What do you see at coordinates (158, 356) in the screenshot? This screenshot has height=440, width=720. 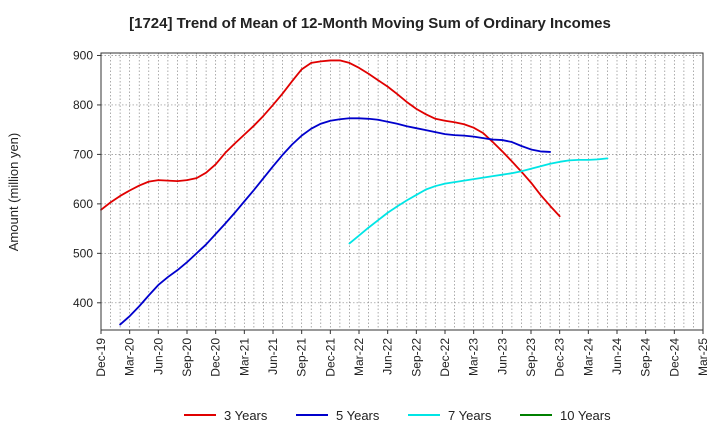 I see `x-tick-label: Jun-20` at bounding box center [158, 356].